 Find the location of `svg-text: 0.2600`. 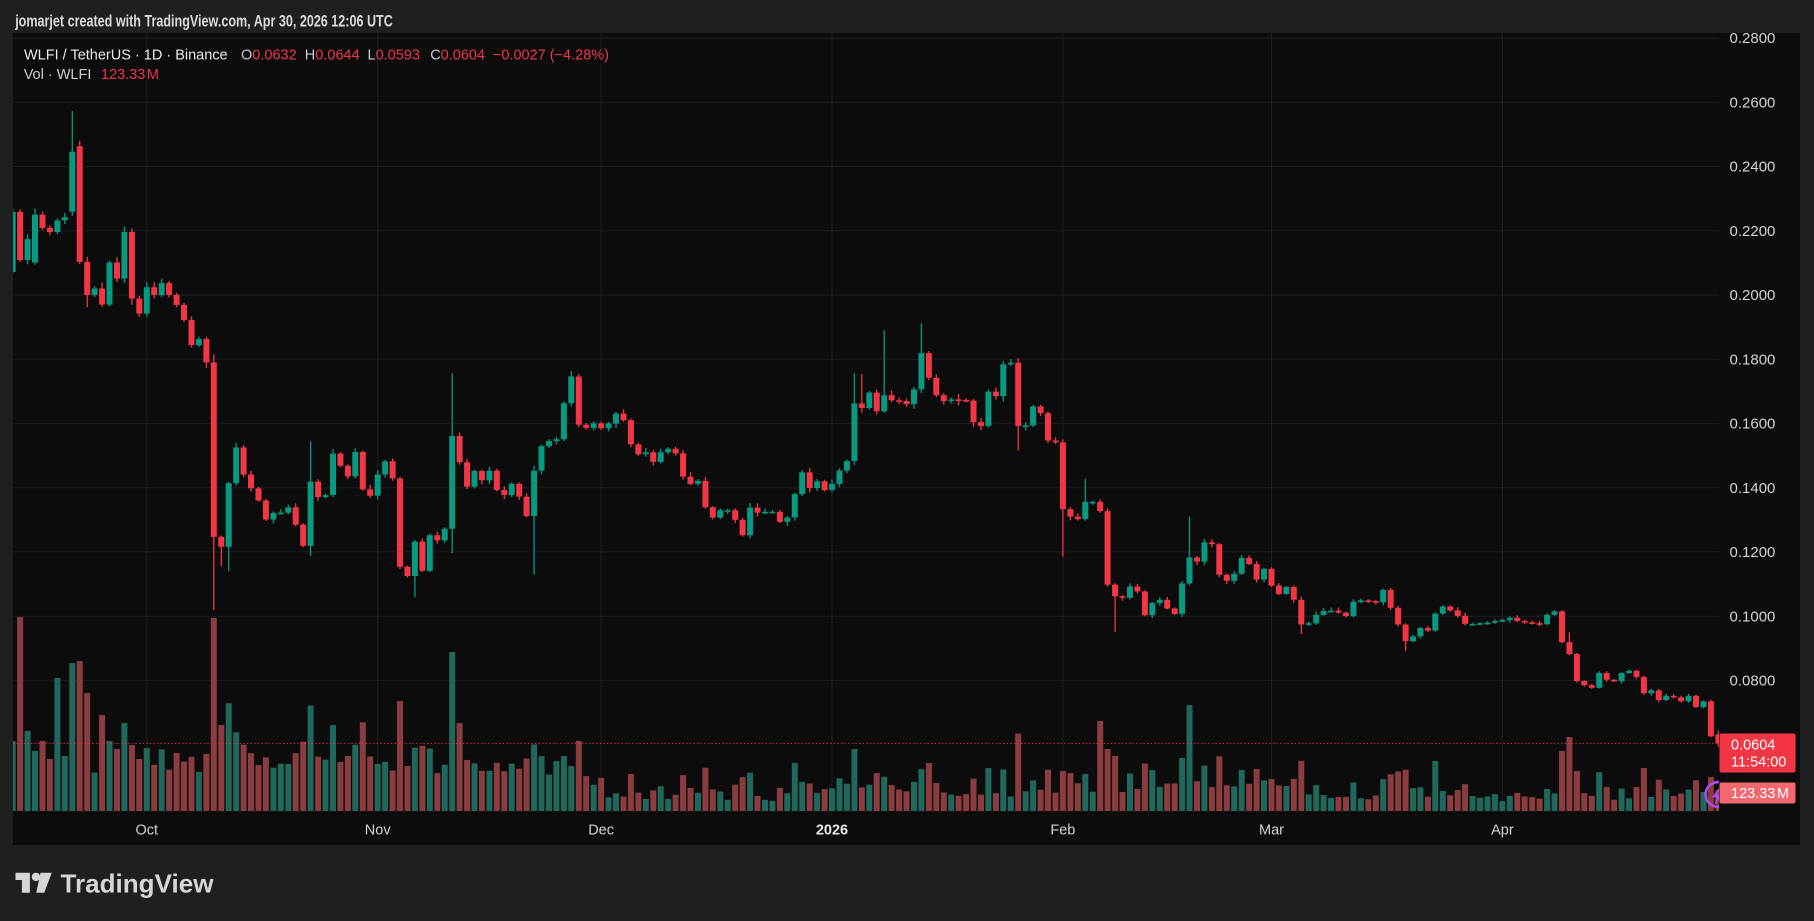

svg-text: 0.2600 is located at coordinates (1753, 102).